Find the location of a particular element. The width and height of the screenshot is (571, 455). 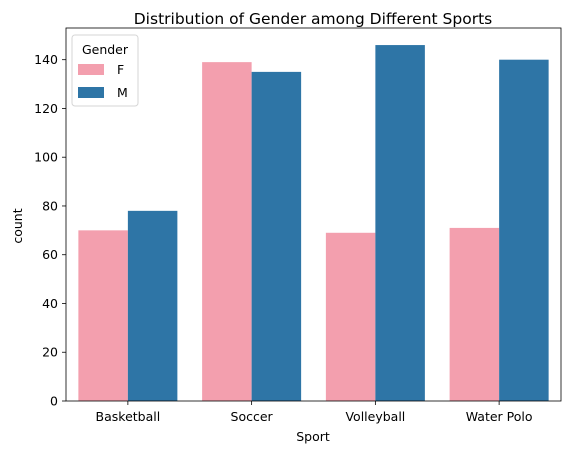

y-axis-label: count is located at coordinates (17, 225).